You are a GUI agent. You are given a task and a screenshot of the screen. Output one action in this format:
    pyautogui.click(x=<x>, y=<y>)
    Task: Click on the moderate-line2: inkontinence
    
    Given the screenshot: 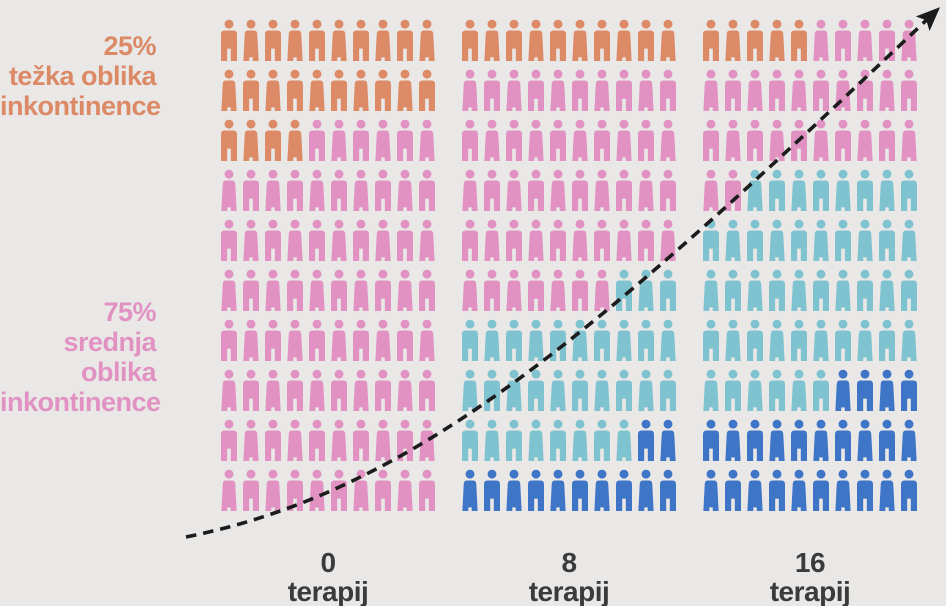 What is the action you would take?
    pyautogui.click(x=80, y=402)
    